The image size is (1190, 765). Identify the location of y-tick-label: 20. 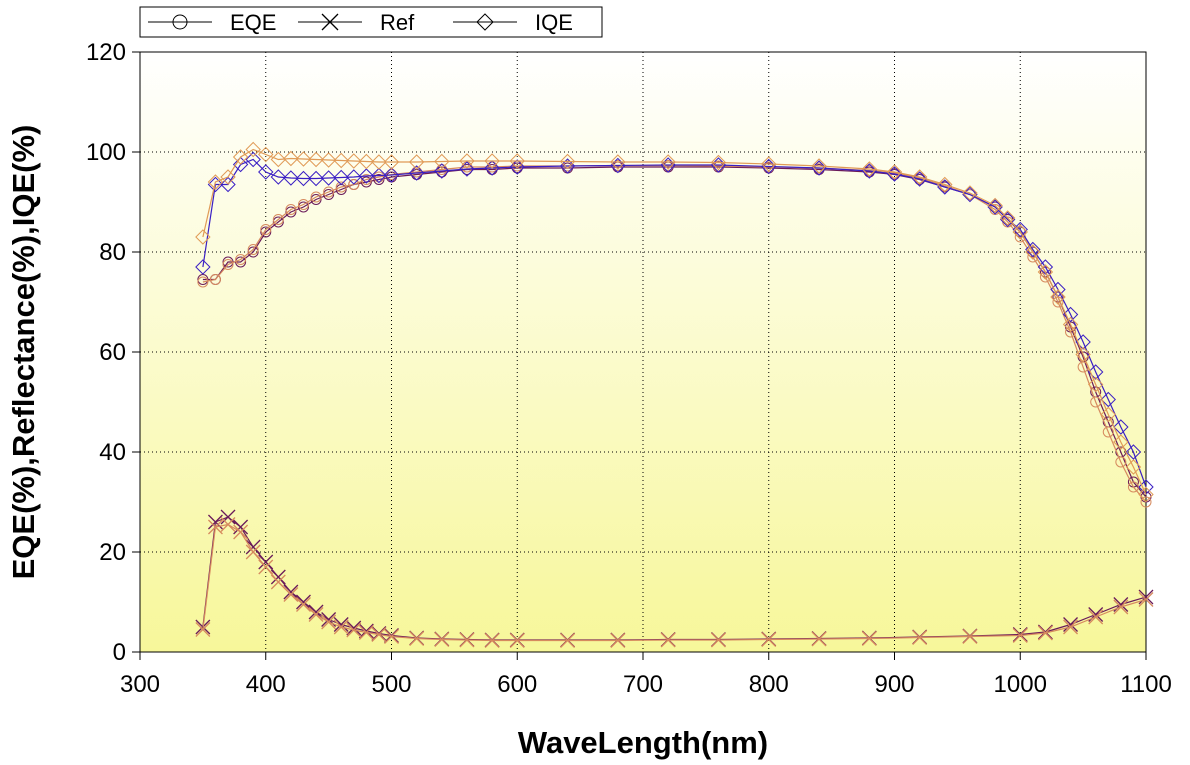
(112, 552).